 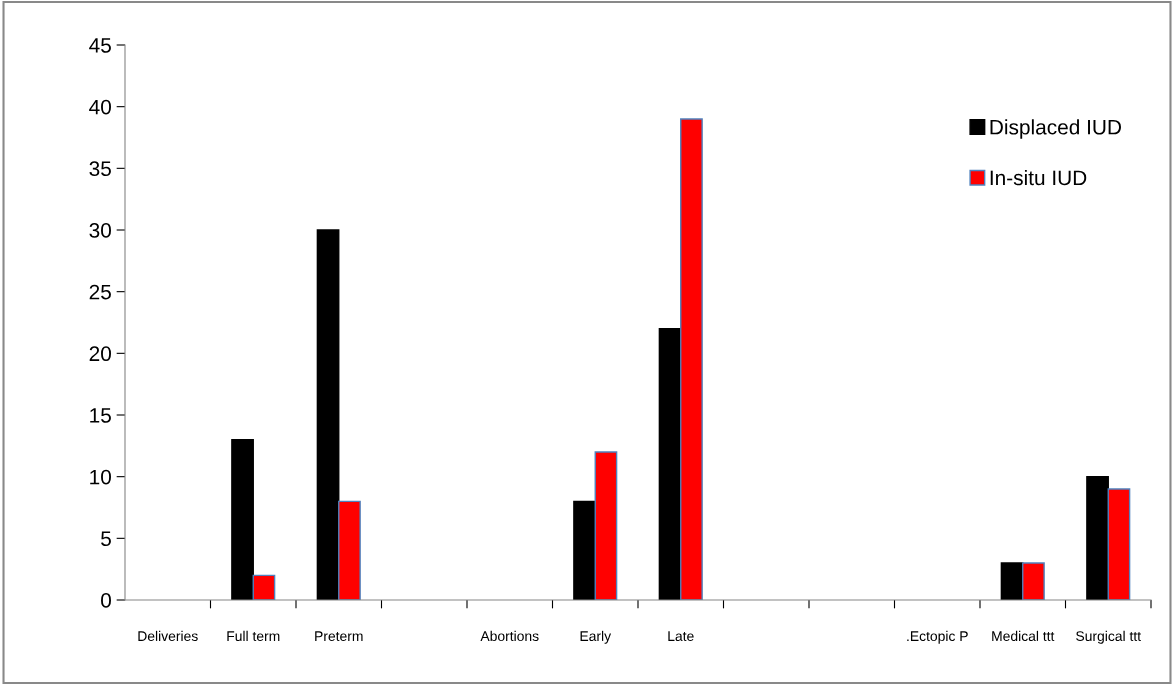 I want to click on legend-label: In-situ IUD, so click(x=1038, y=177).